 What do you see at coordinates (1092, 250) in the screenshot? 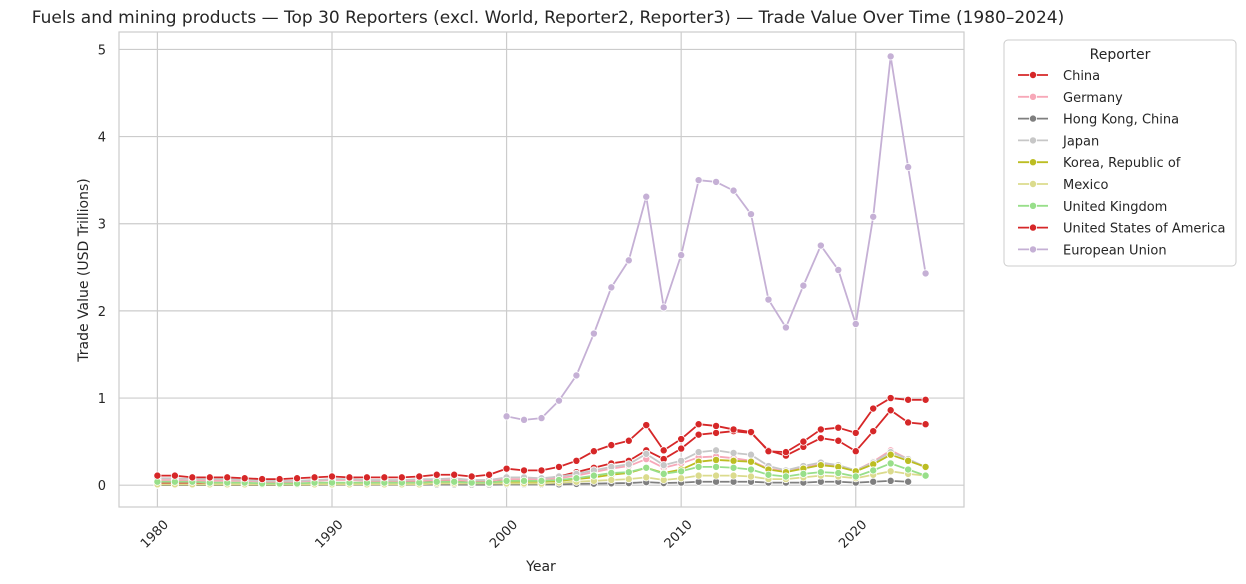
I see `legend-item: European Union` at bounding box center [1092, 250].